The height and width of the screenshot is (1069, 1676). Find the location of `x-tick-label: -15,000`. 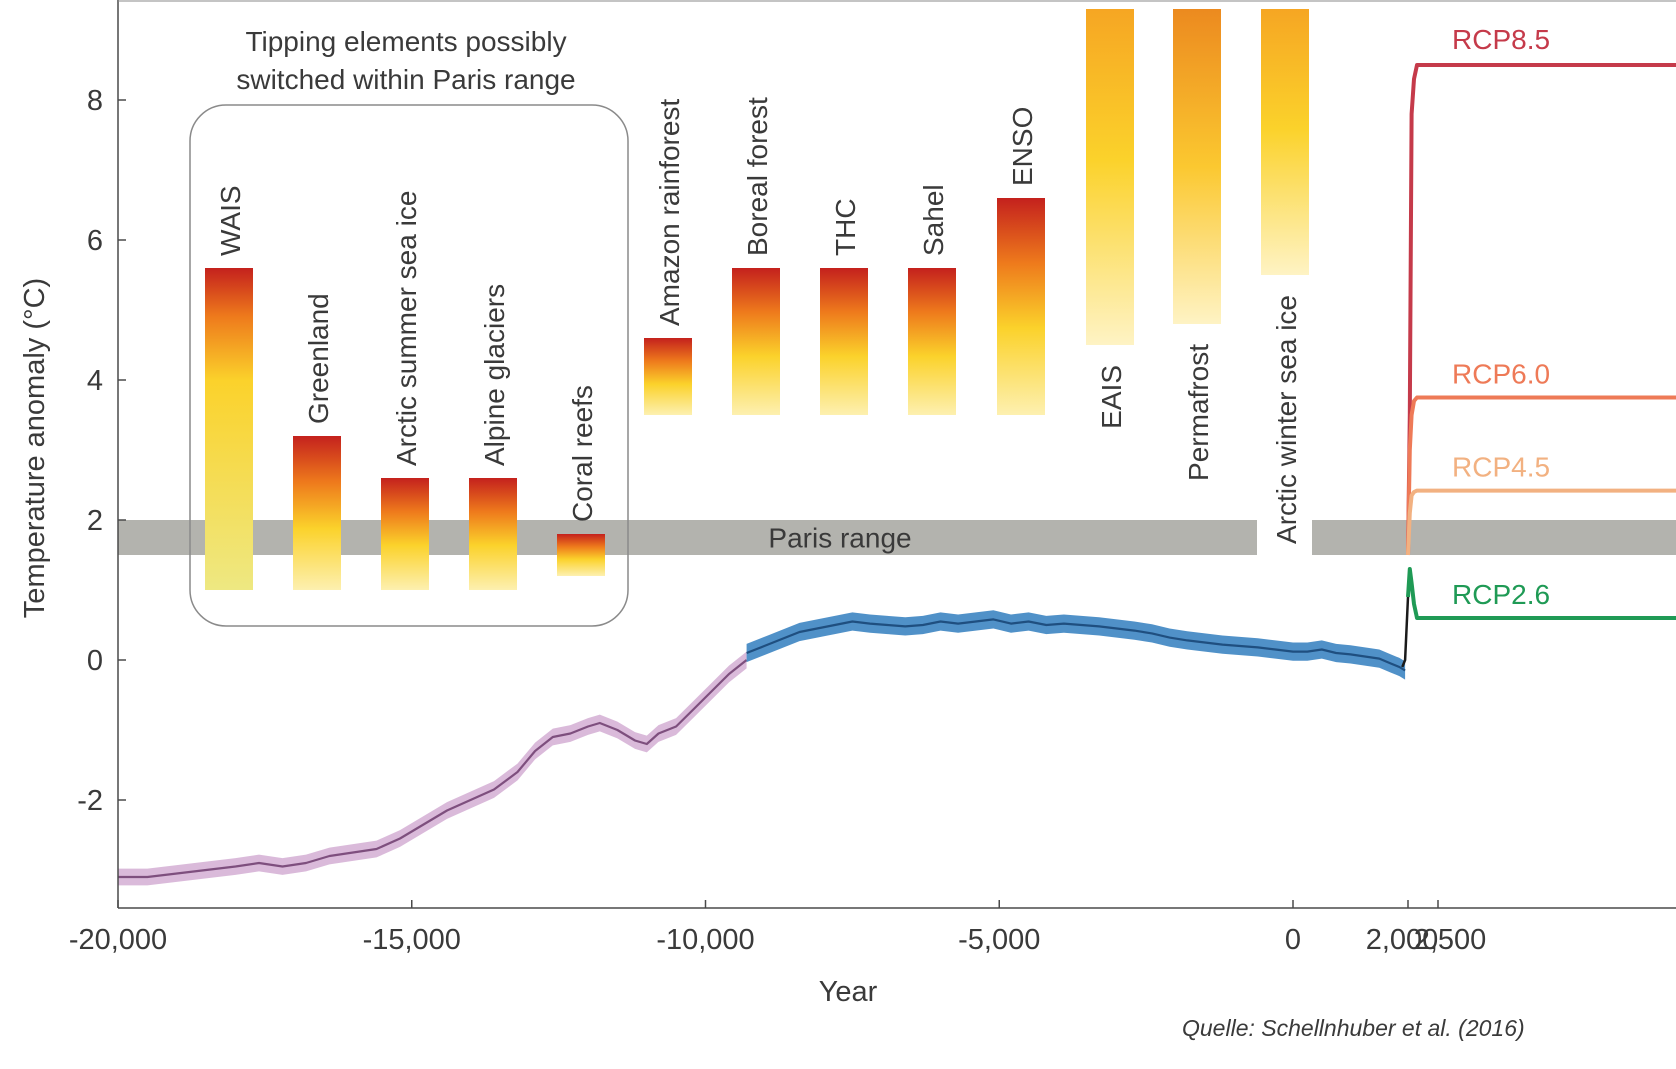

x-tick-label: -15,000 is located at coordinates (412, 940).